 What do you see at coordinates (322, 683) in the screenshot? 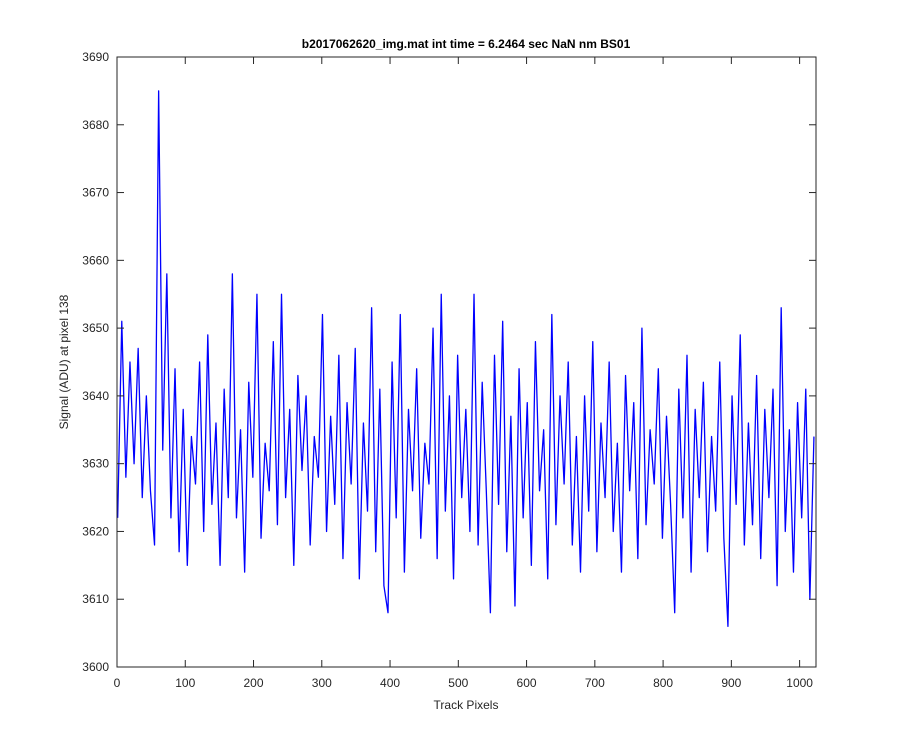
I see `x-tick-label: 300` at bounding box center [322, 683].